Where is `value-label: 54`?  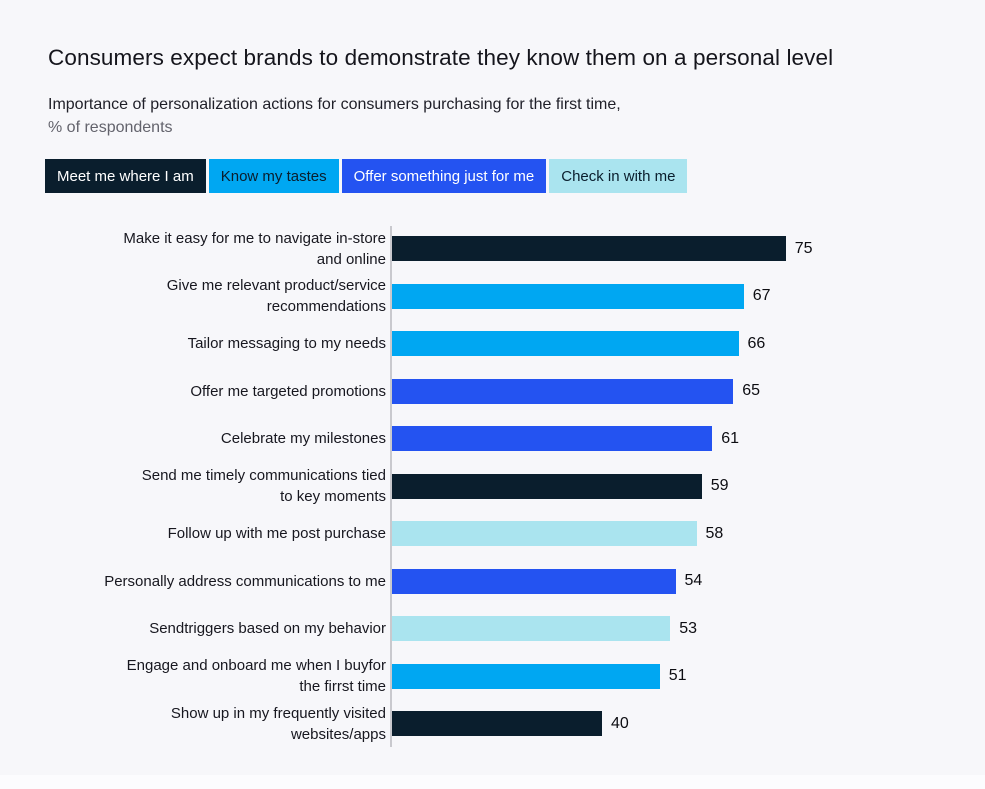 value-label: 54 is located at coordinates (693, 581).